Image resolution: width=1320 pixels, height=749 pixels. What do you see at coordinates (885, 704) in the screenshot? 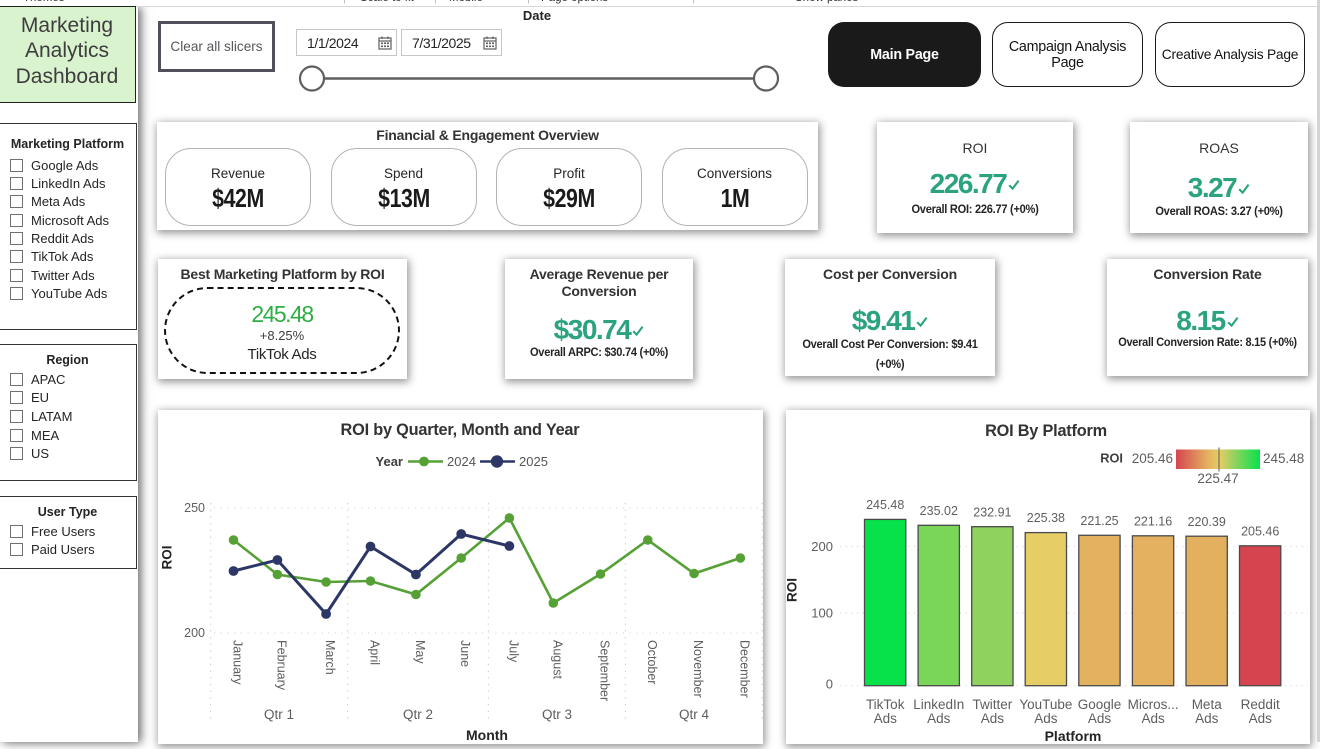
I see `svg-text: TikTok` at bounding box center [885, 704].